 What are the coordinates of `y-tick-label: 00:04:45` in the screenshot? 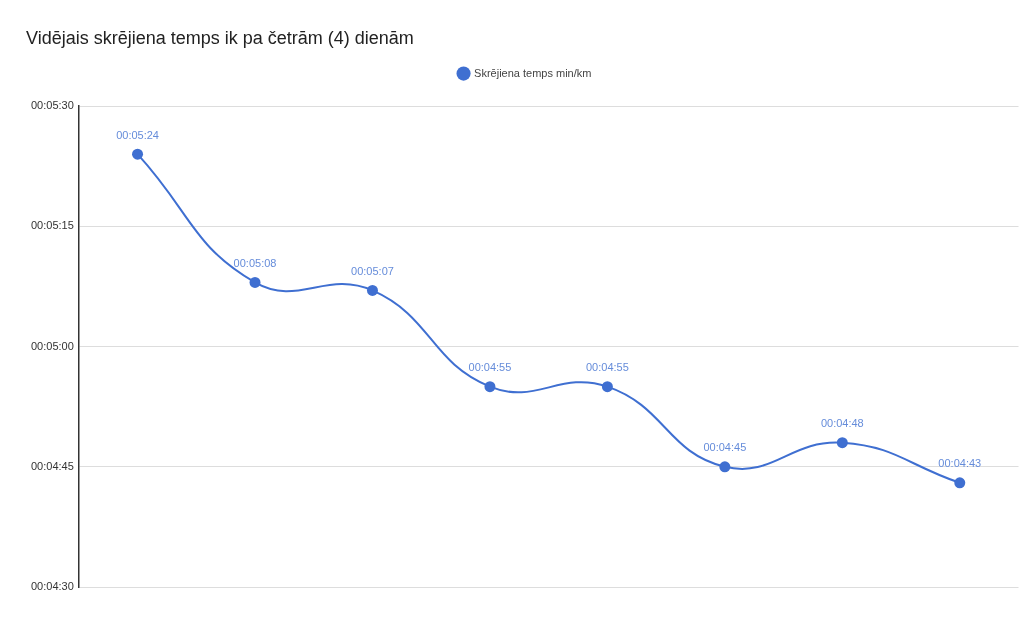 It's located at (52, 465).